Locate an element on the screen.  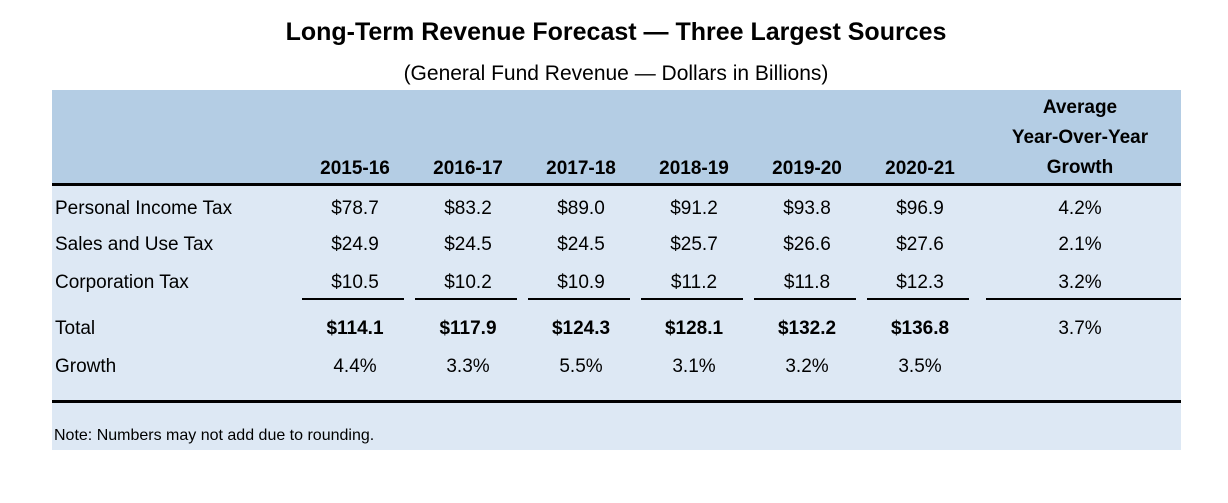
year-header: 2020-21 is located at coordinates (920, 168).